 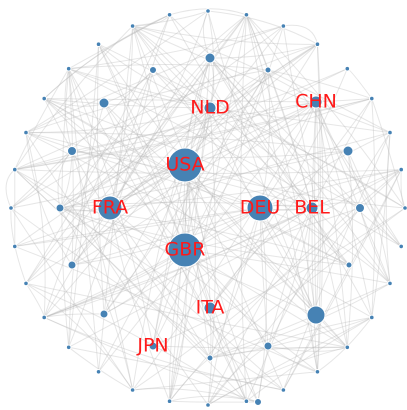 I want to click on node-label: CHN, so click(x=316, y=102).